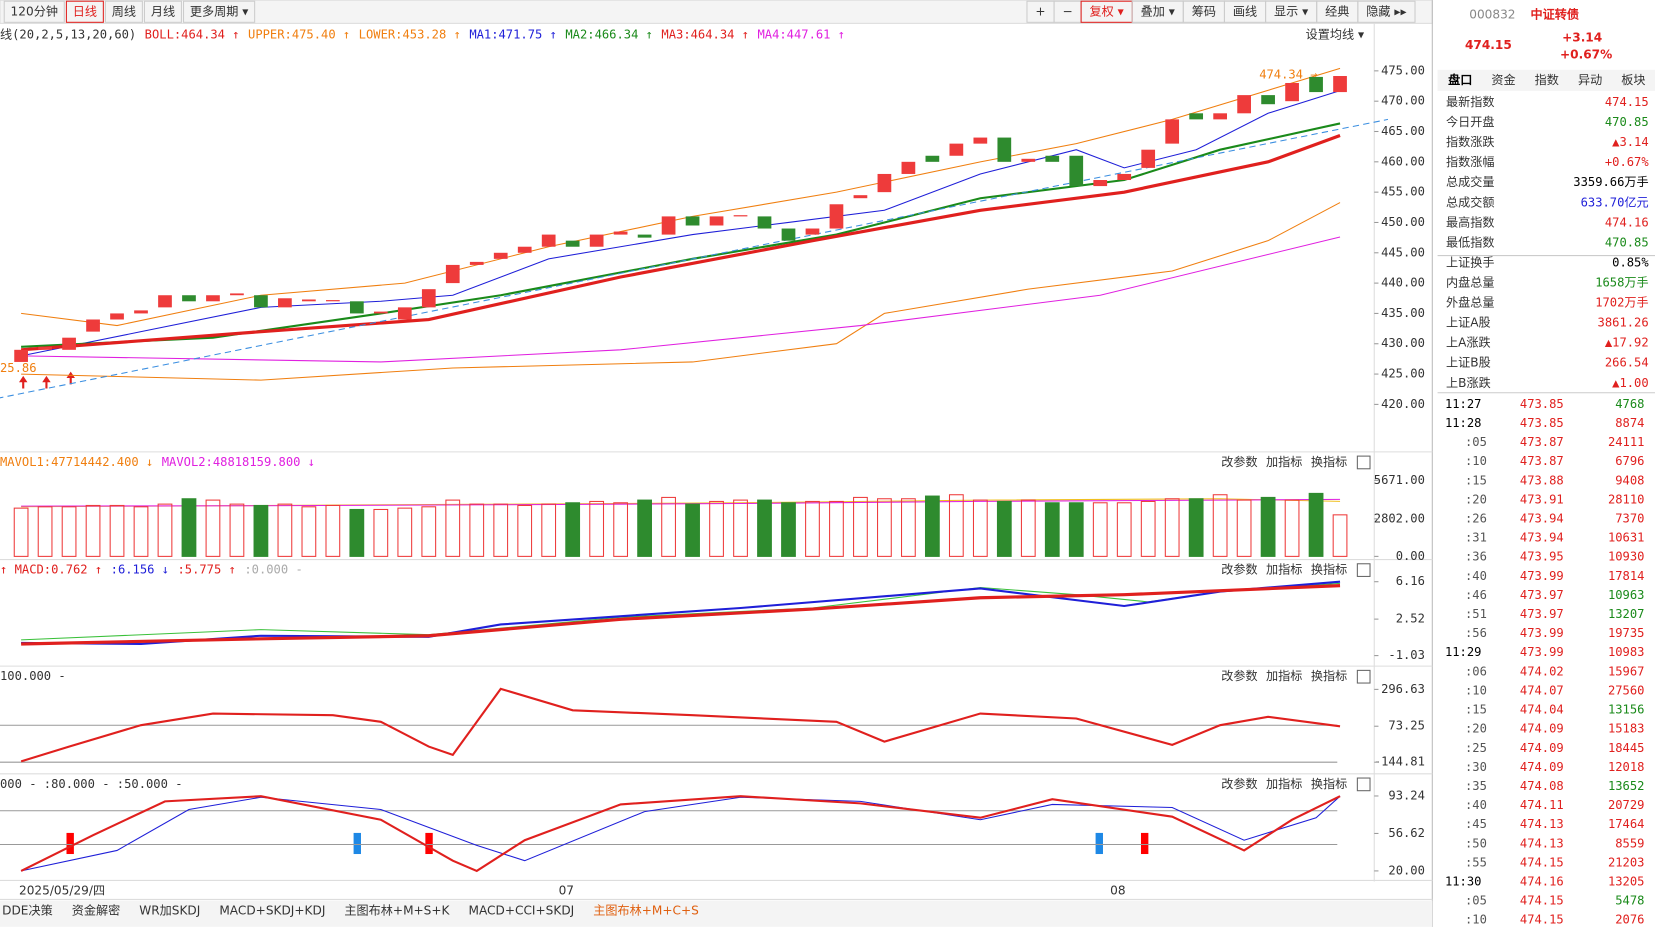  I want to click on tool-button: −, so click(1067, 11).